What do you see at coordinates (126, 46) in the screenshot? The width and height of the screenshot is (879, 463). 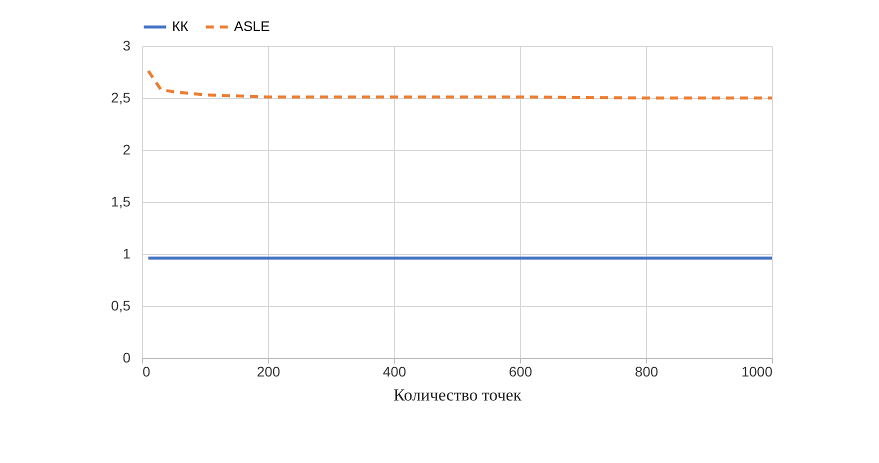 I see `y-tick-label: 3` at bounding box center [126, 46].